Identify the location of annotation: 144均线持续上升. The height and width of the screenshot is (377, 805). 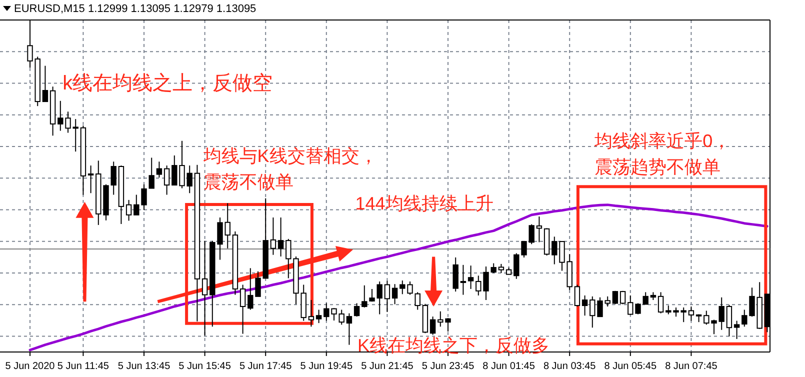
(424, 204).